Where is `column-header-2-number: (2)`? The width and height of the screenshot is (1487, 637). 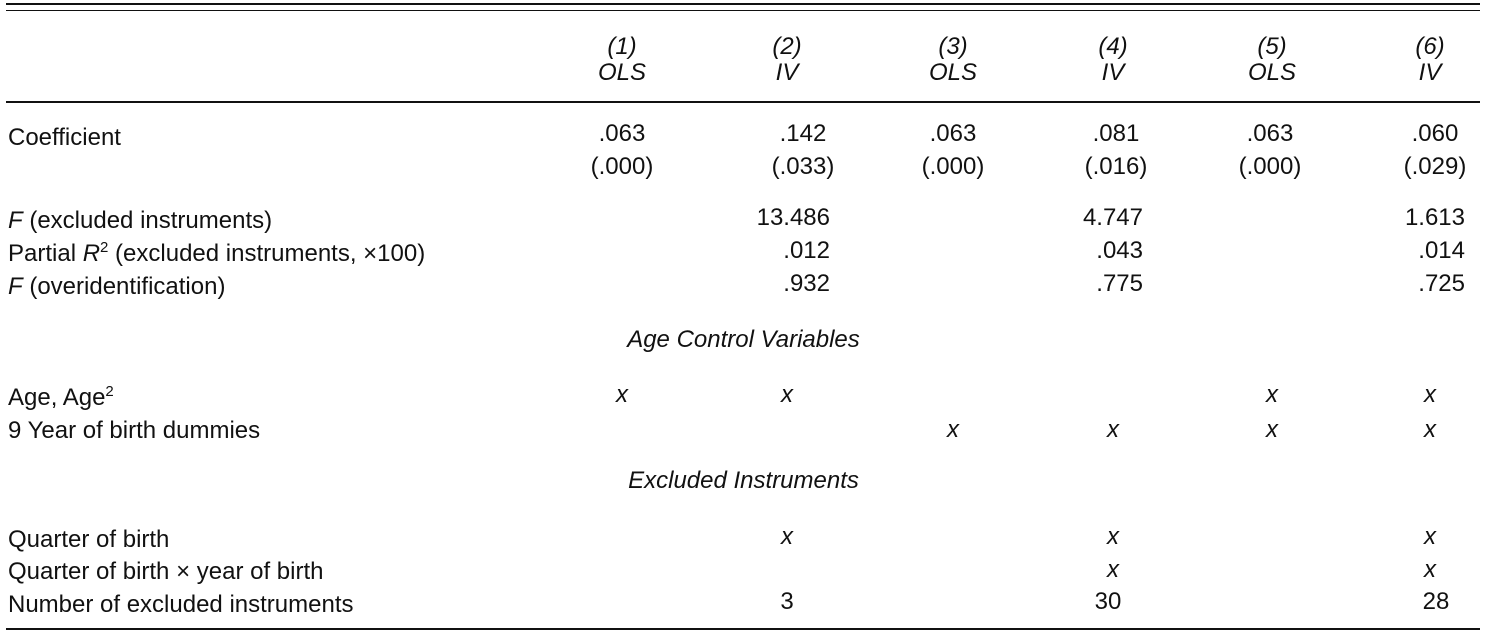
column-header-2-number: (2) is located at coordinates (787, 46).